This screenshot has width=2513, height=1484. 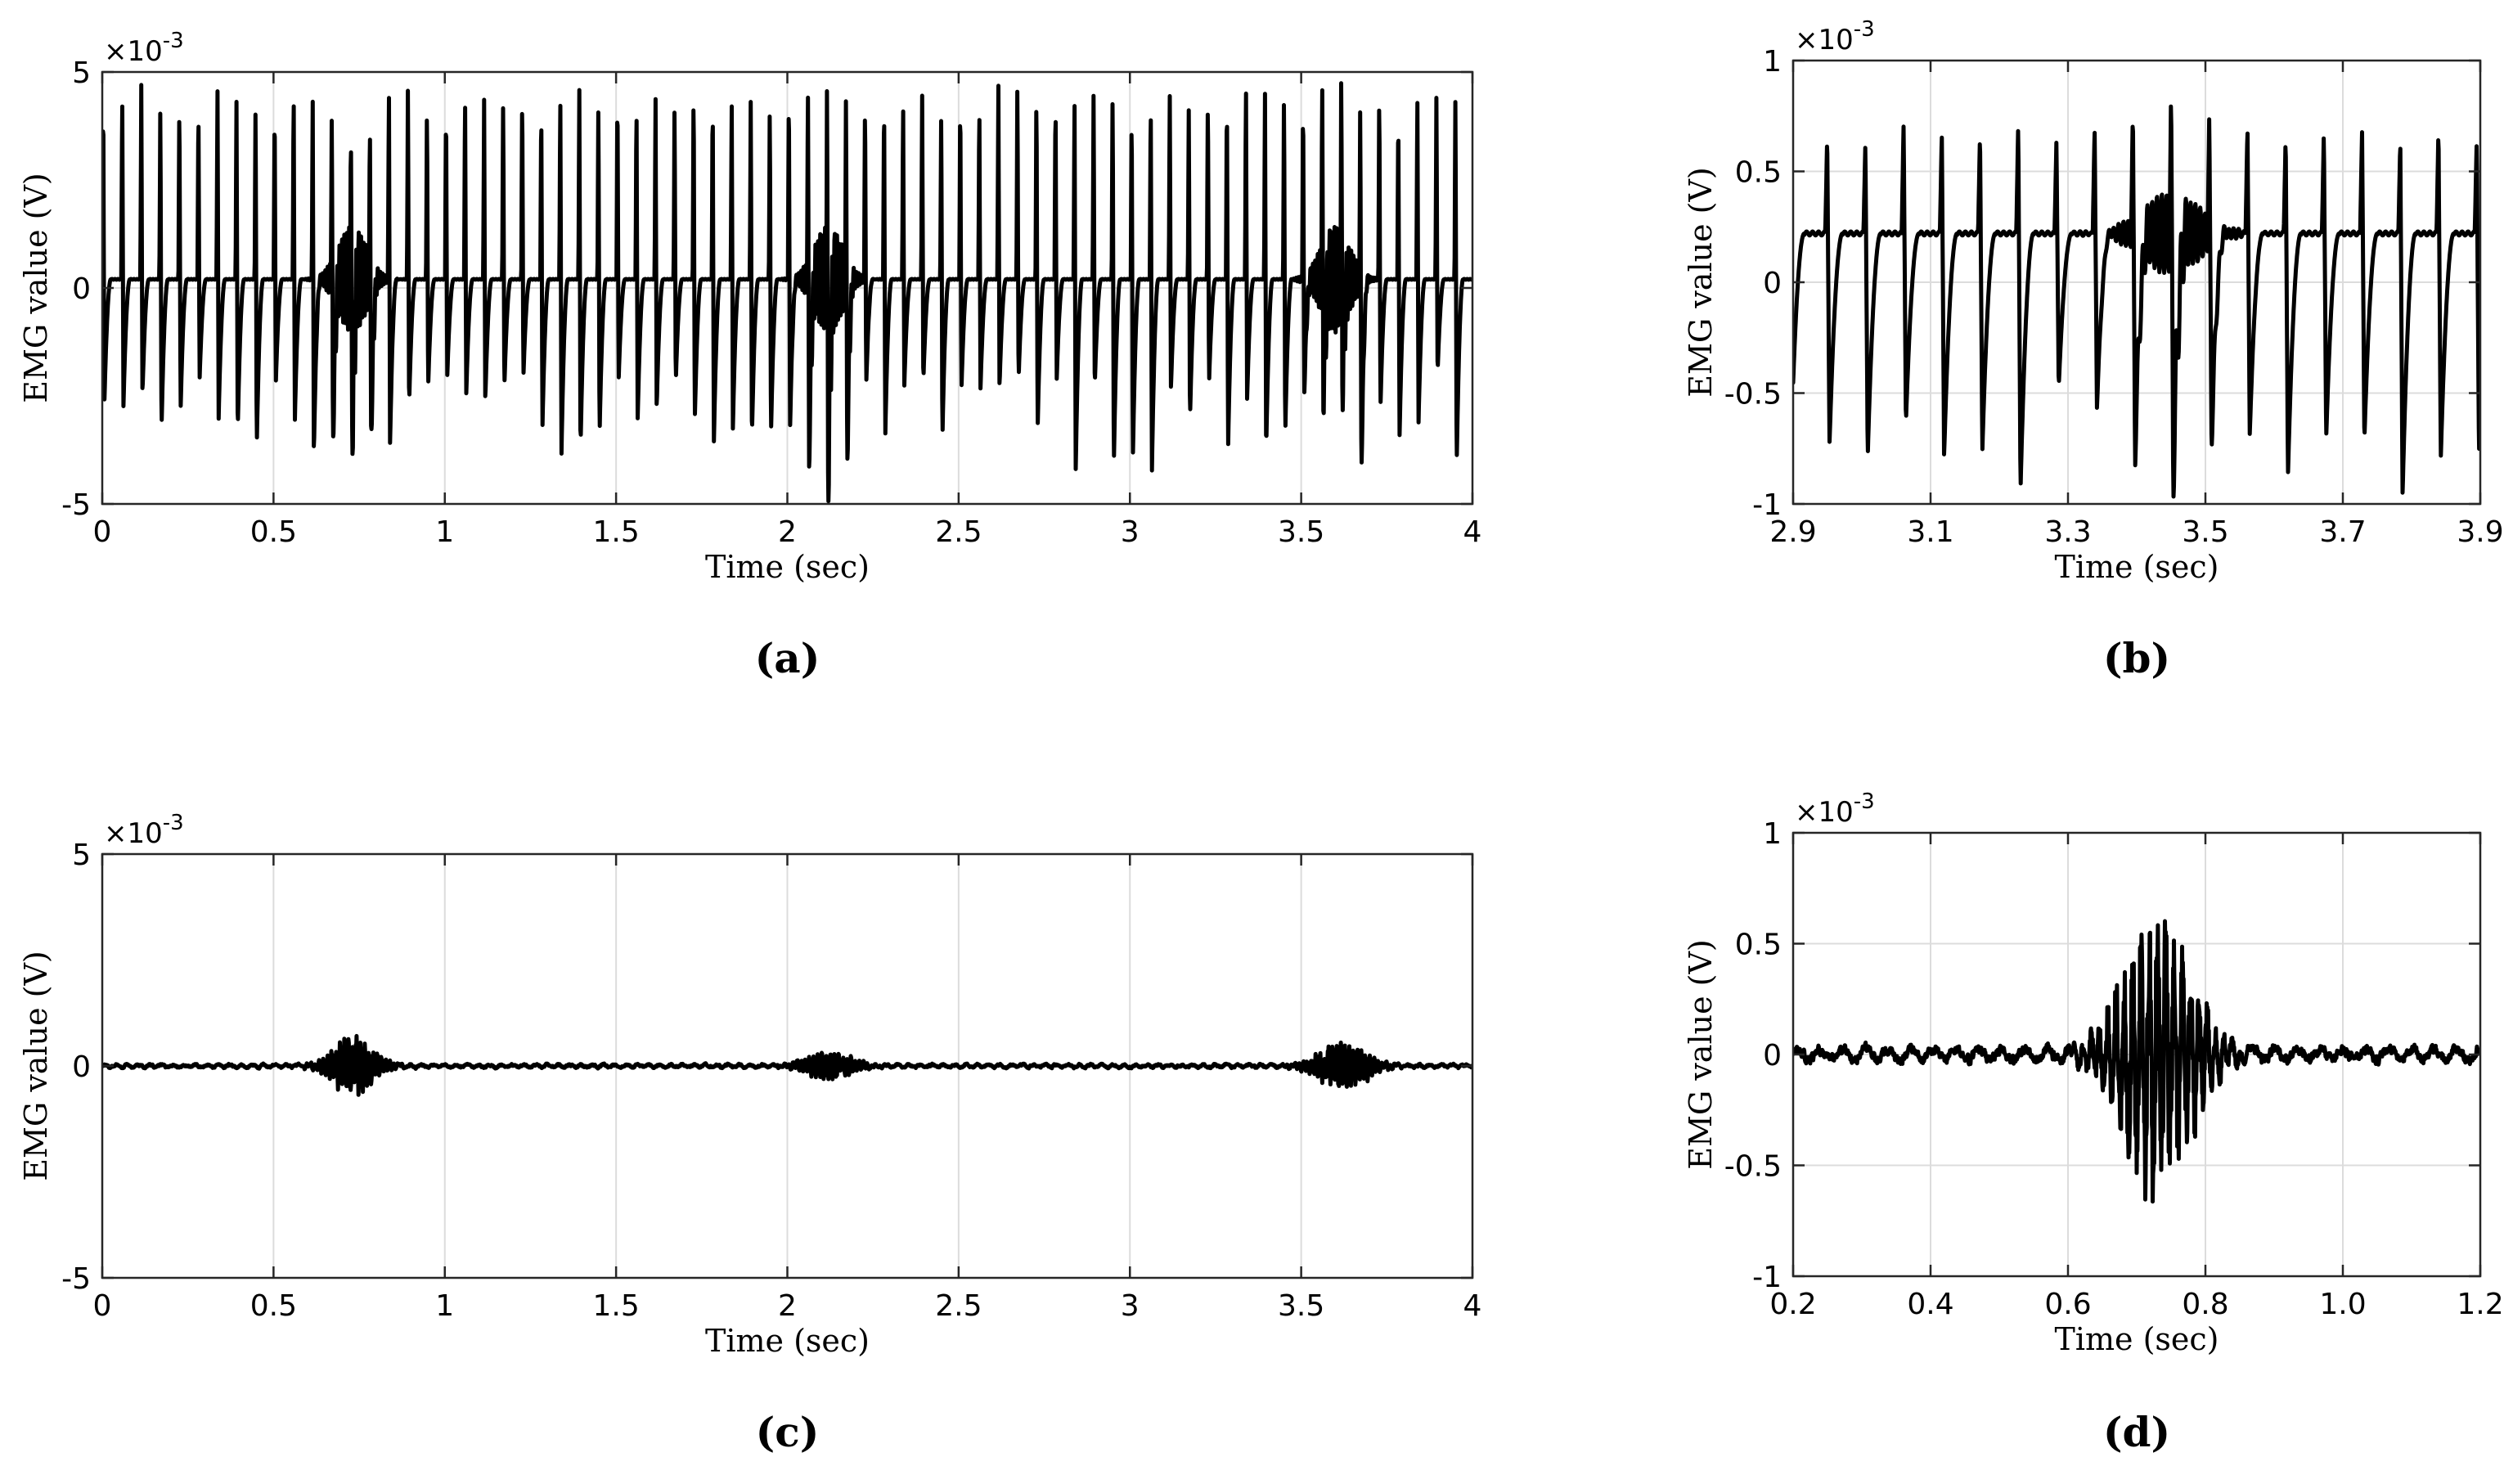 I want to click on panel-label-c: (c), so click(x=788, y=1432).